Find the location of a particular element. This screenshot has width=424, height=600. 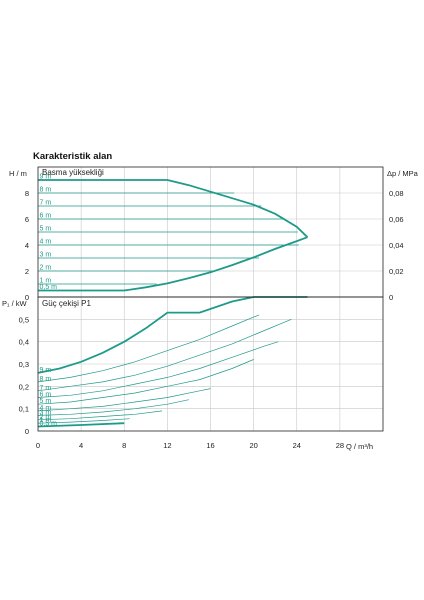

power-y-tick-label-2: 0,2 is located at coordinates (24, 386).